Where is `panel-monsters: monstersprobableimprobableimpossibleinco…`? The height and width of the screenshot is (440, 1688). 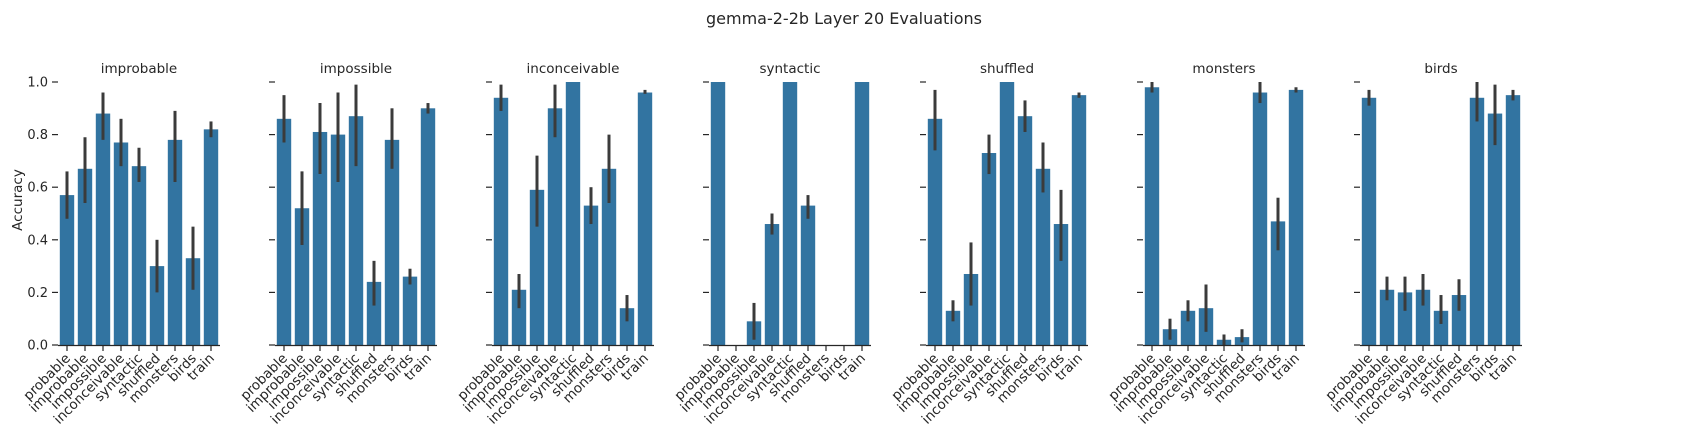
panel-monsters: monstersprobableimprobableimpossibleinco… is located at coordinates (1205, 244).